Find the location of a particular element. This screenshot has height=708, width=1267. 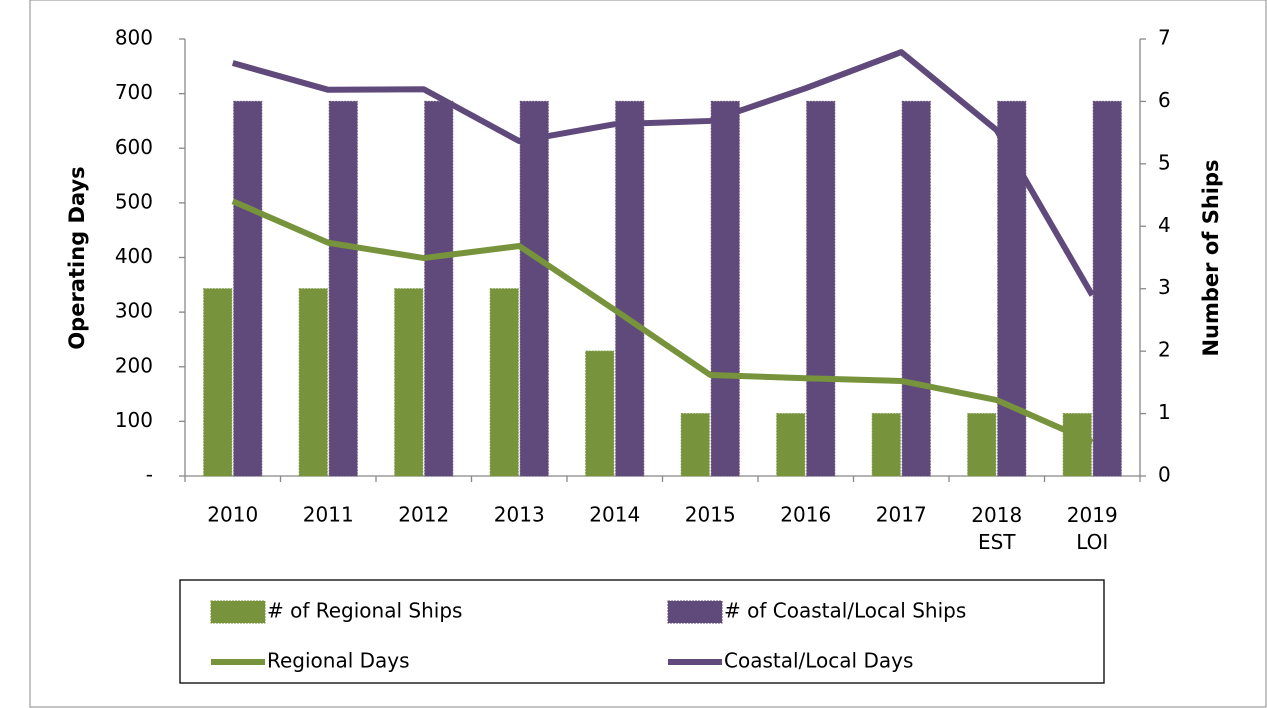

x-tick-label: 2016 is located at coordinates (805, 515).